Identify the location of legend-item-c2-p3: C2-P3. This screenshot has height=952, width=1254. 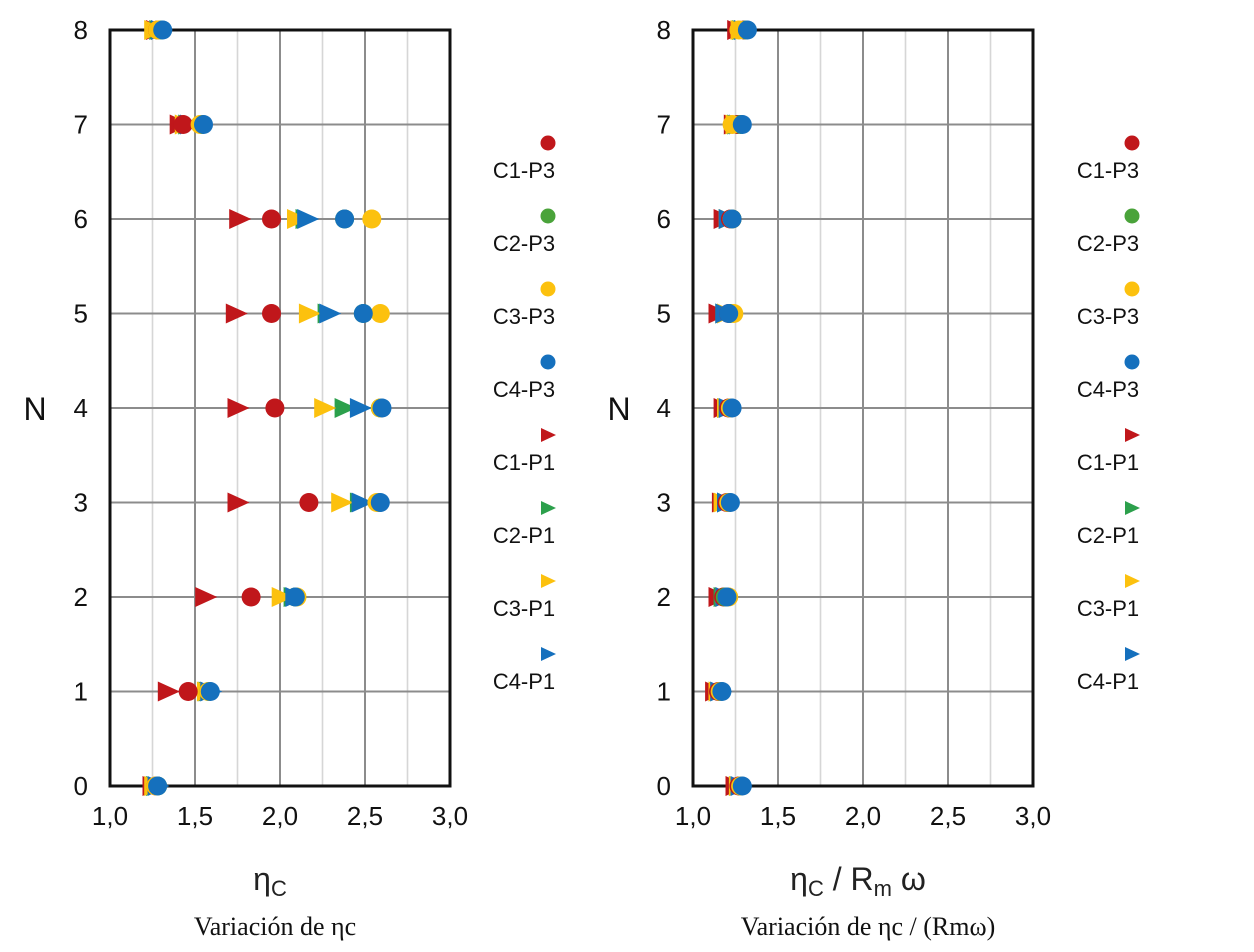
(524, 232).